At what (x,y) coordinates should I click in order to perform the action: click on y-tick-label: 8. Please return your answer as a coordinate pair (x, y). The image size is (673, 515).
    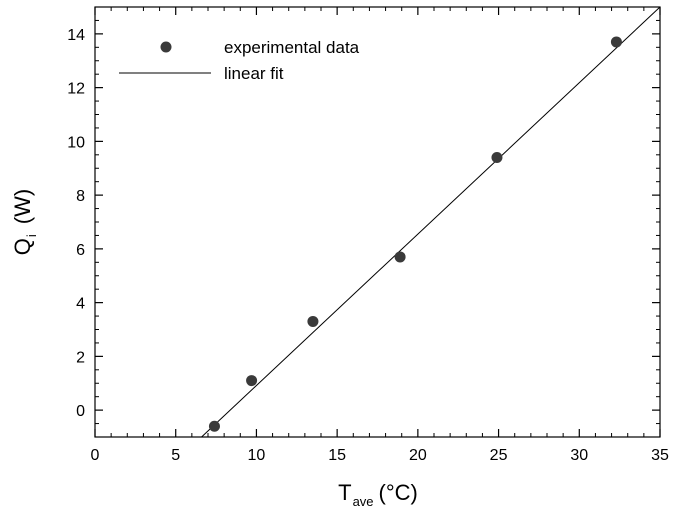
    Looking at the image, I should click on (80, 196).